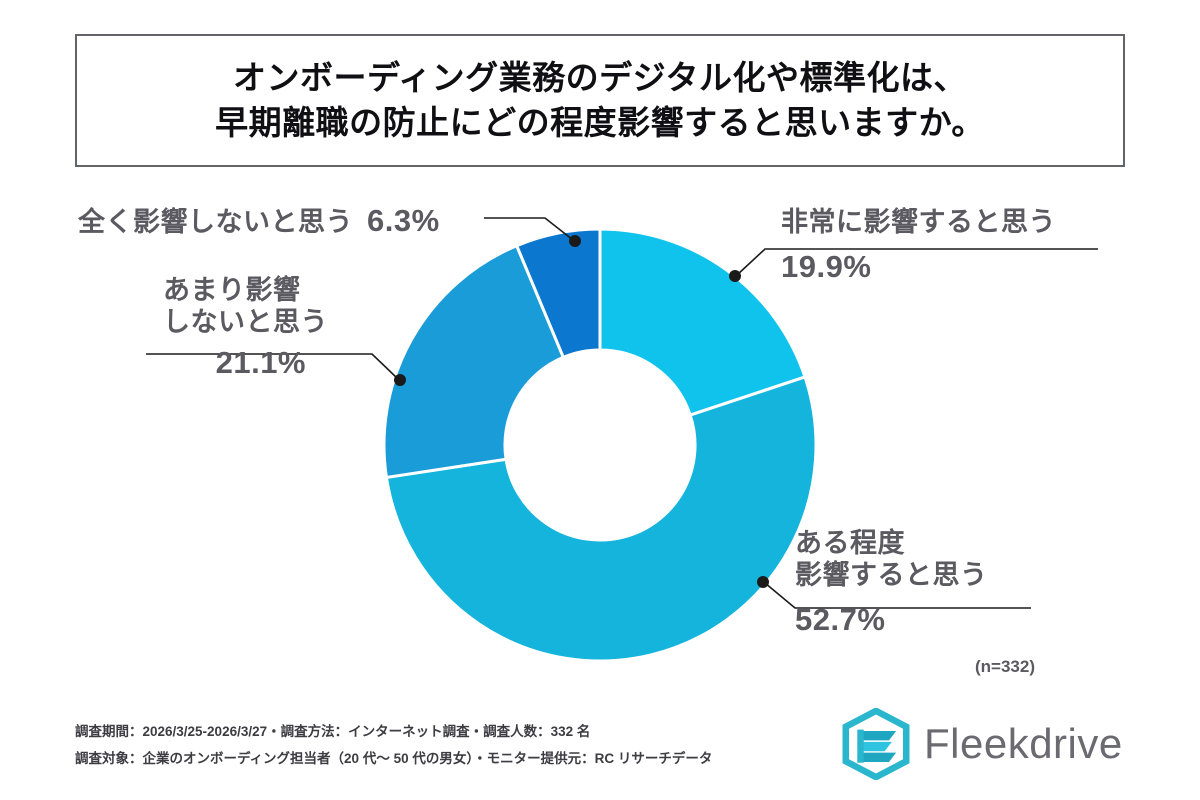 This screenshot has width=1200, height=800. I want to click on slice-label-none-pct: 6.3%, so click(403, 220).